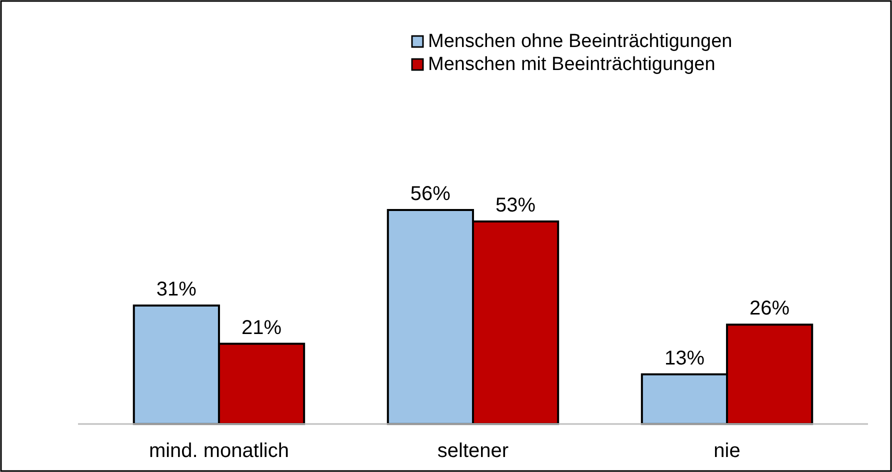  What do you see at coordinates (727, 451) in the screenshot?
I see `x-tick-label: nie` at bounding box center [727, 451].